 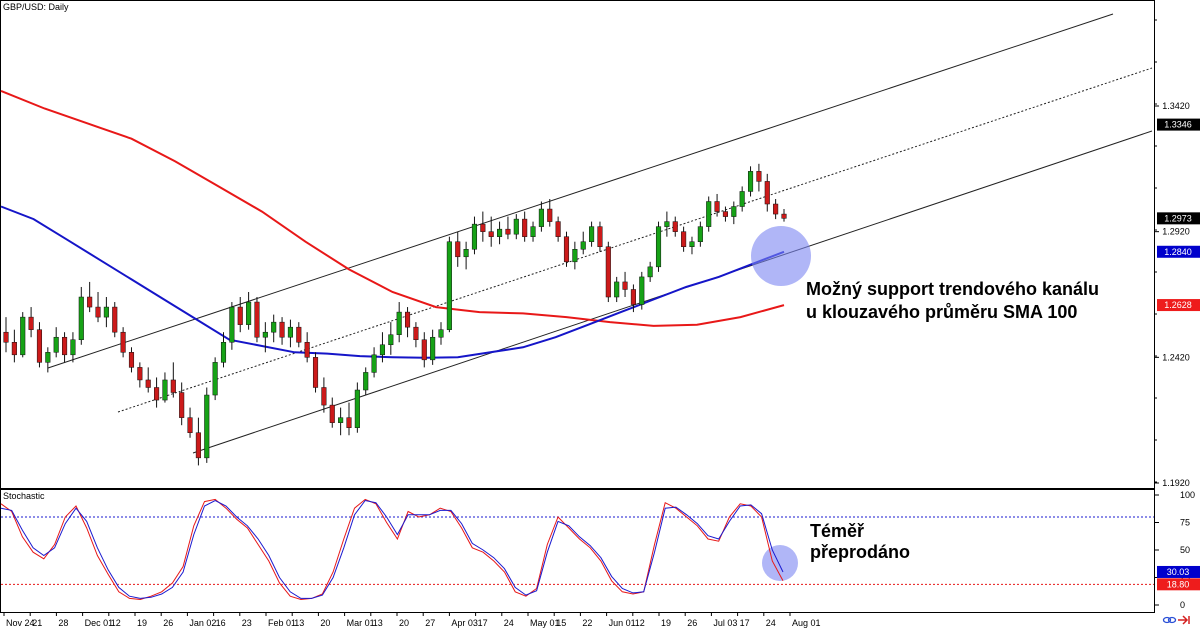 What do you see at coordinates (24, 496) in the screenshot?
I see `stochastic-label: Stochastic` at bounding box center [24, 496].